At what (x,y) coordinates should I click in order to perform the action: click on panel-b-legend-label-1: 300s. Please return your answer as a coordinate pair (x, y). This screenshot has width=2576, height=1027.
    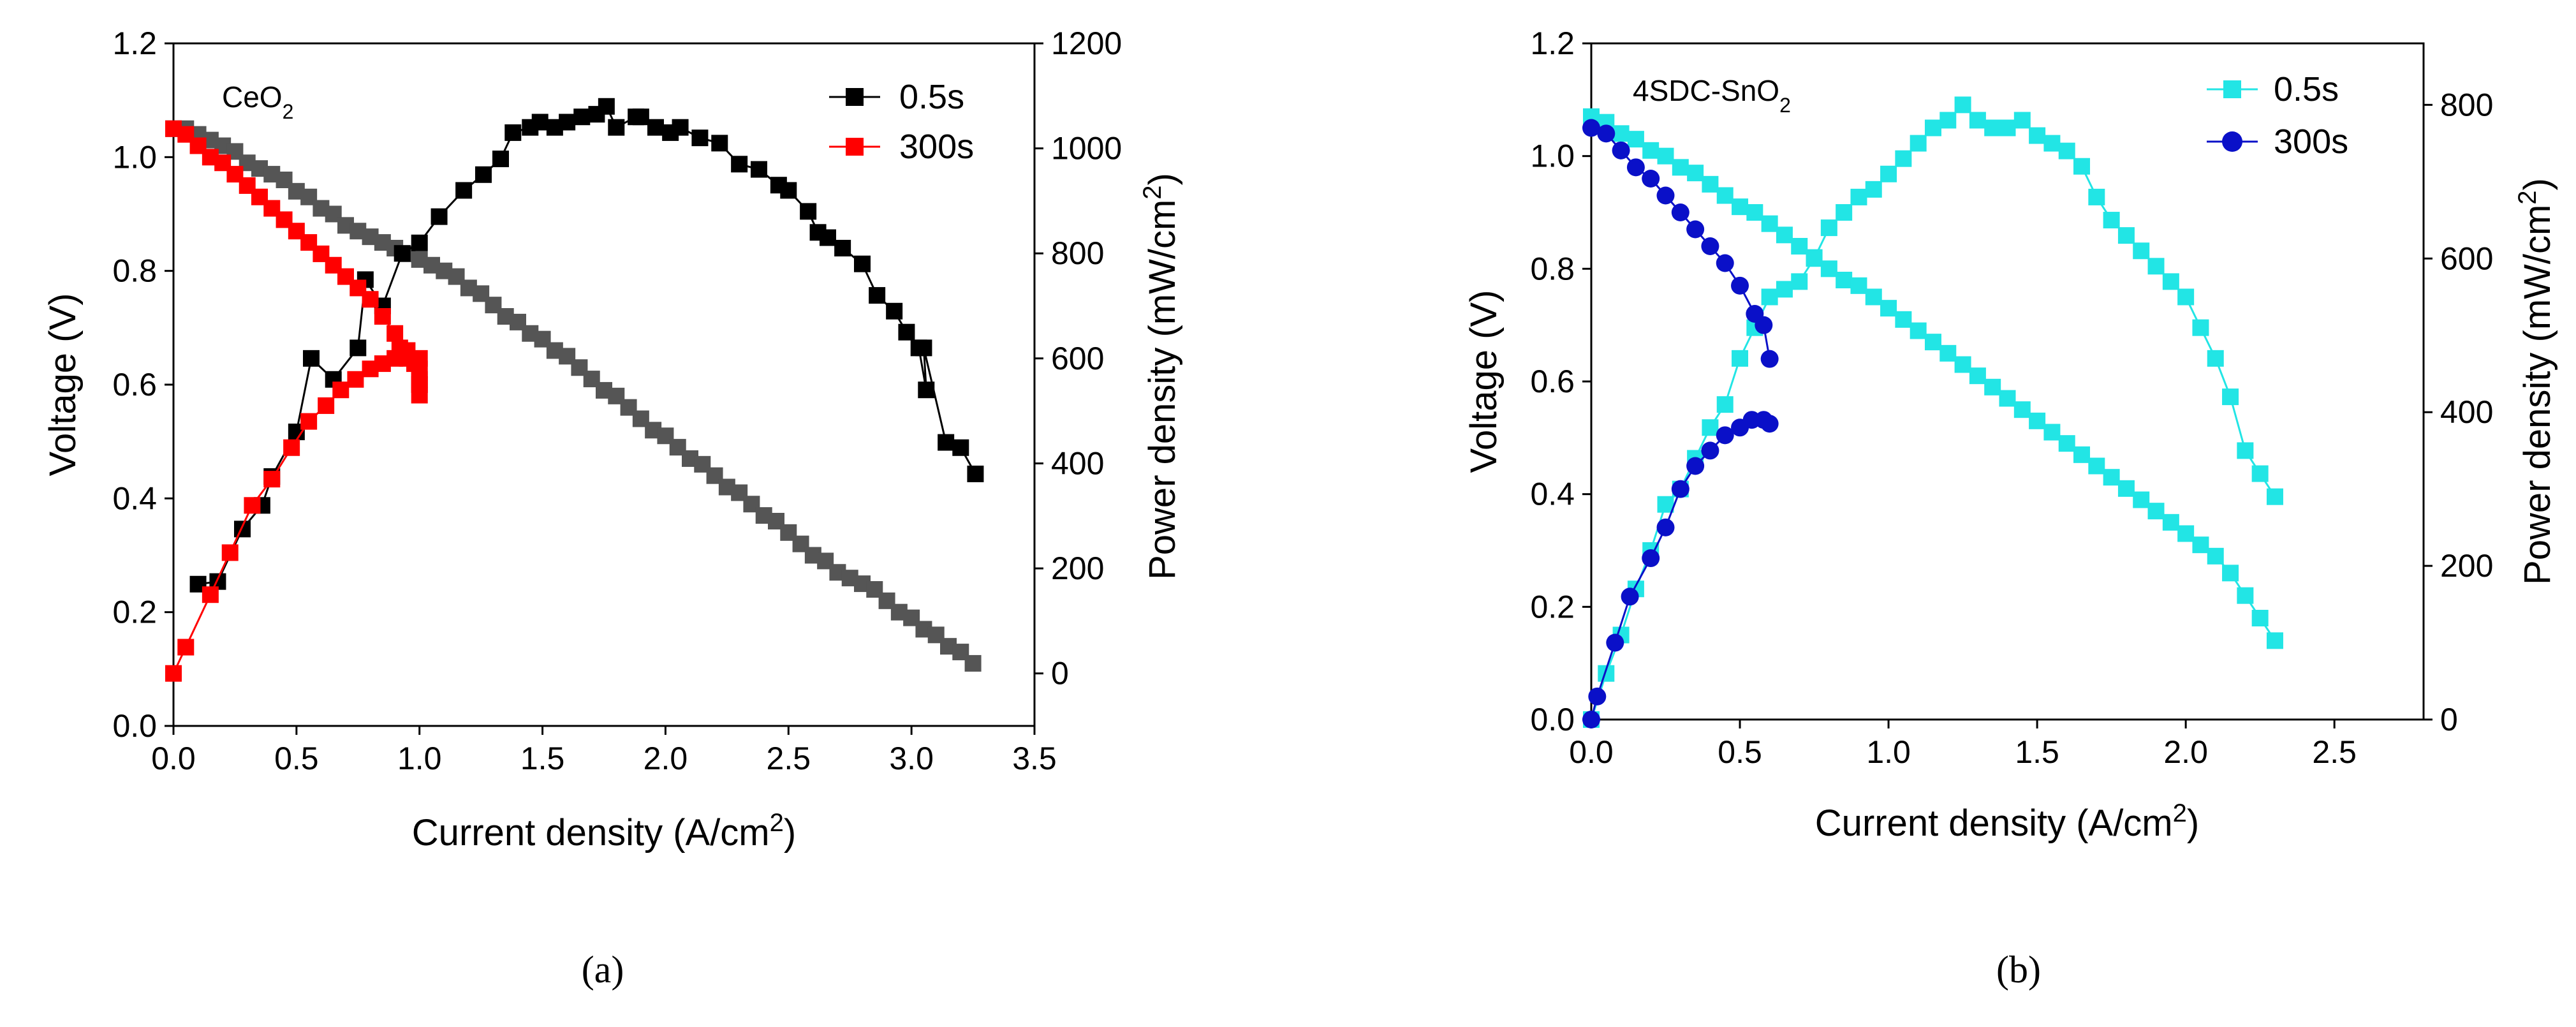
    Looking at the image, I should click on (2311, 141).